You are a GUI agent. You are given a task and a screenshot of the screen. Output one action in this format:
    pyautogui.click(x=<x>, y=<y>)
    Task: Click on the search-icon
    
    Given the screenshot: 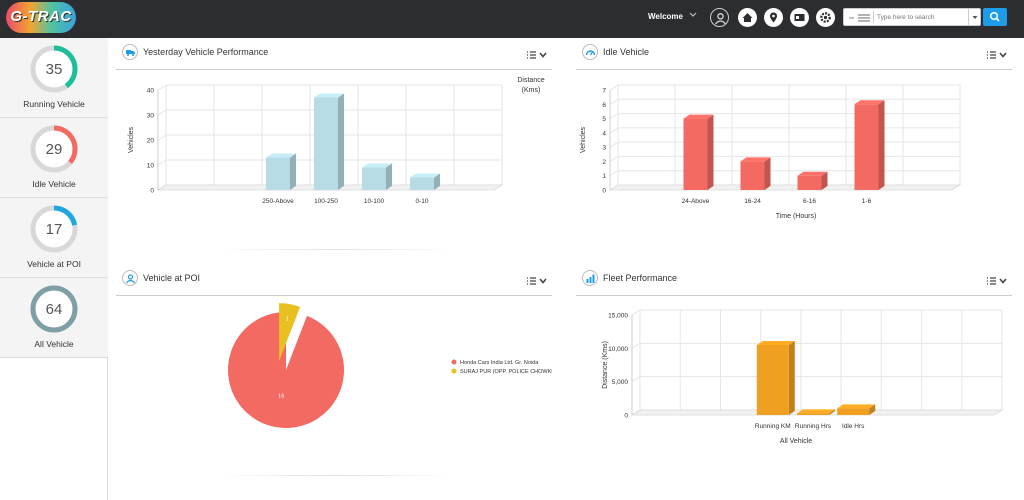 What is the action you would take?
    pyautogui.click(x=994, y=16)
    